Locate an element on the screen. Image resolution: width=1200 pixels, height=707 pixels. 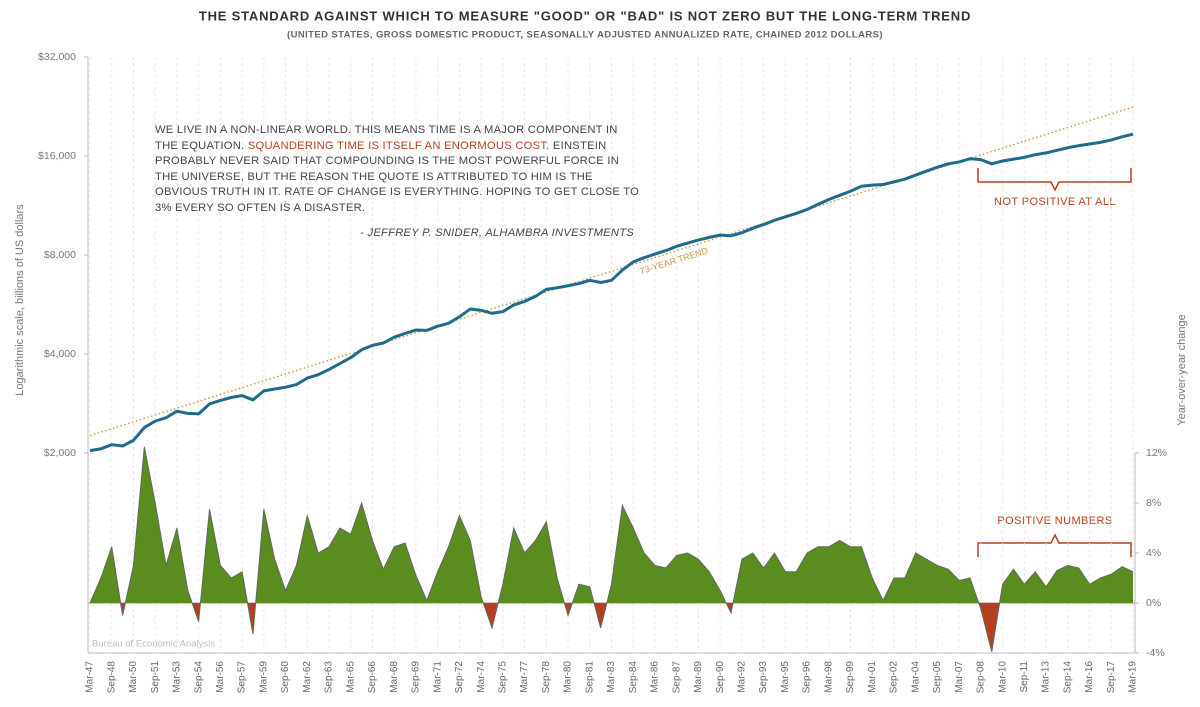
x-tick-label: Mar-59 is located at coordinates (263, 677).